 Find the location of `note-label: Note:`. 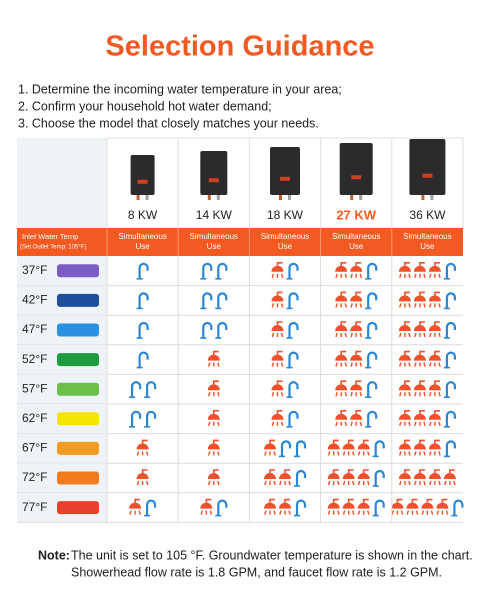

note-label: Note: is located at coordinates (54, 555).